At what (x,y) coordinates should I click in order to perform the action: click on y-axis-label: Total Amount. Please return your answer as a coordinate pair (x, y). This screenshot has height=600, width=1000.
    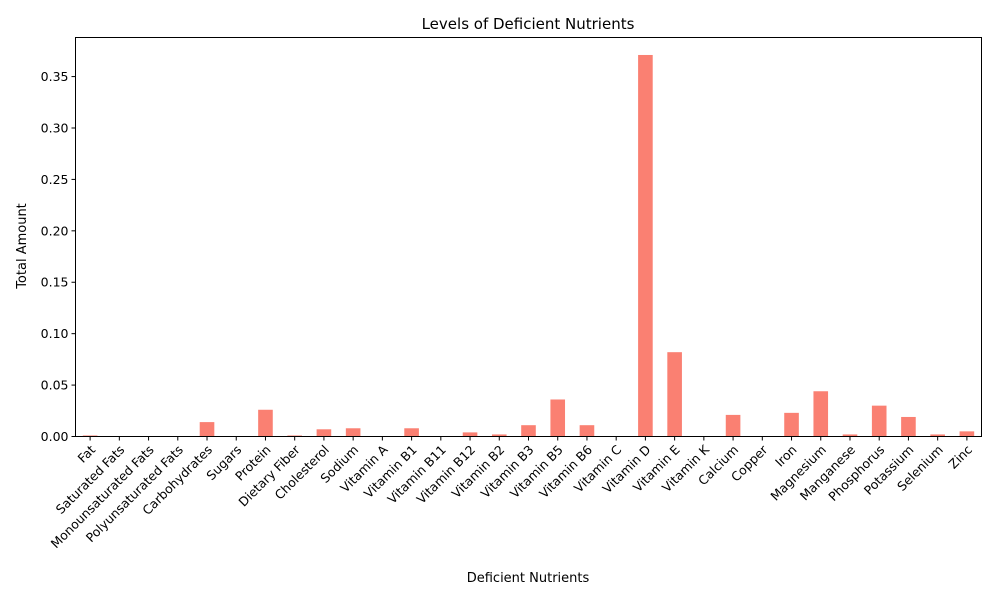
    Looking at the image, I should click on (22, 246).